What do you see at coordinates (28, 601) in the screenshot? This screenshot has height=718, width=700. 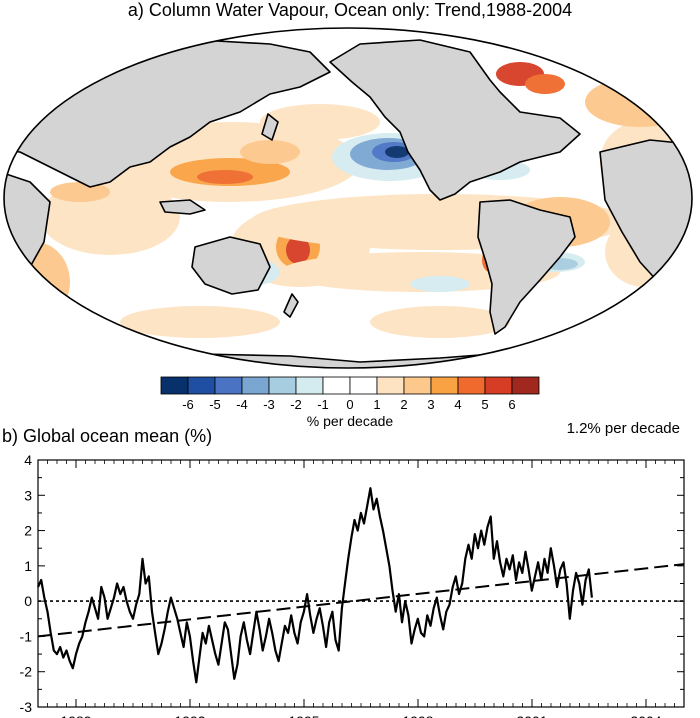 I see `y-tick-label: 0` at bounding box center [28, 601].